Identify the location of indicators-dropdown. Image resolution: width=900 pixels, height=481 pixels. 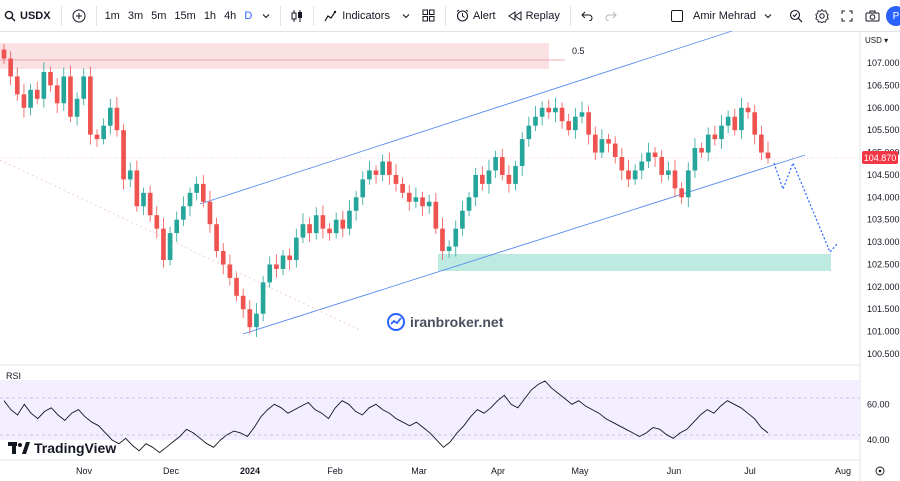
(406, 16).